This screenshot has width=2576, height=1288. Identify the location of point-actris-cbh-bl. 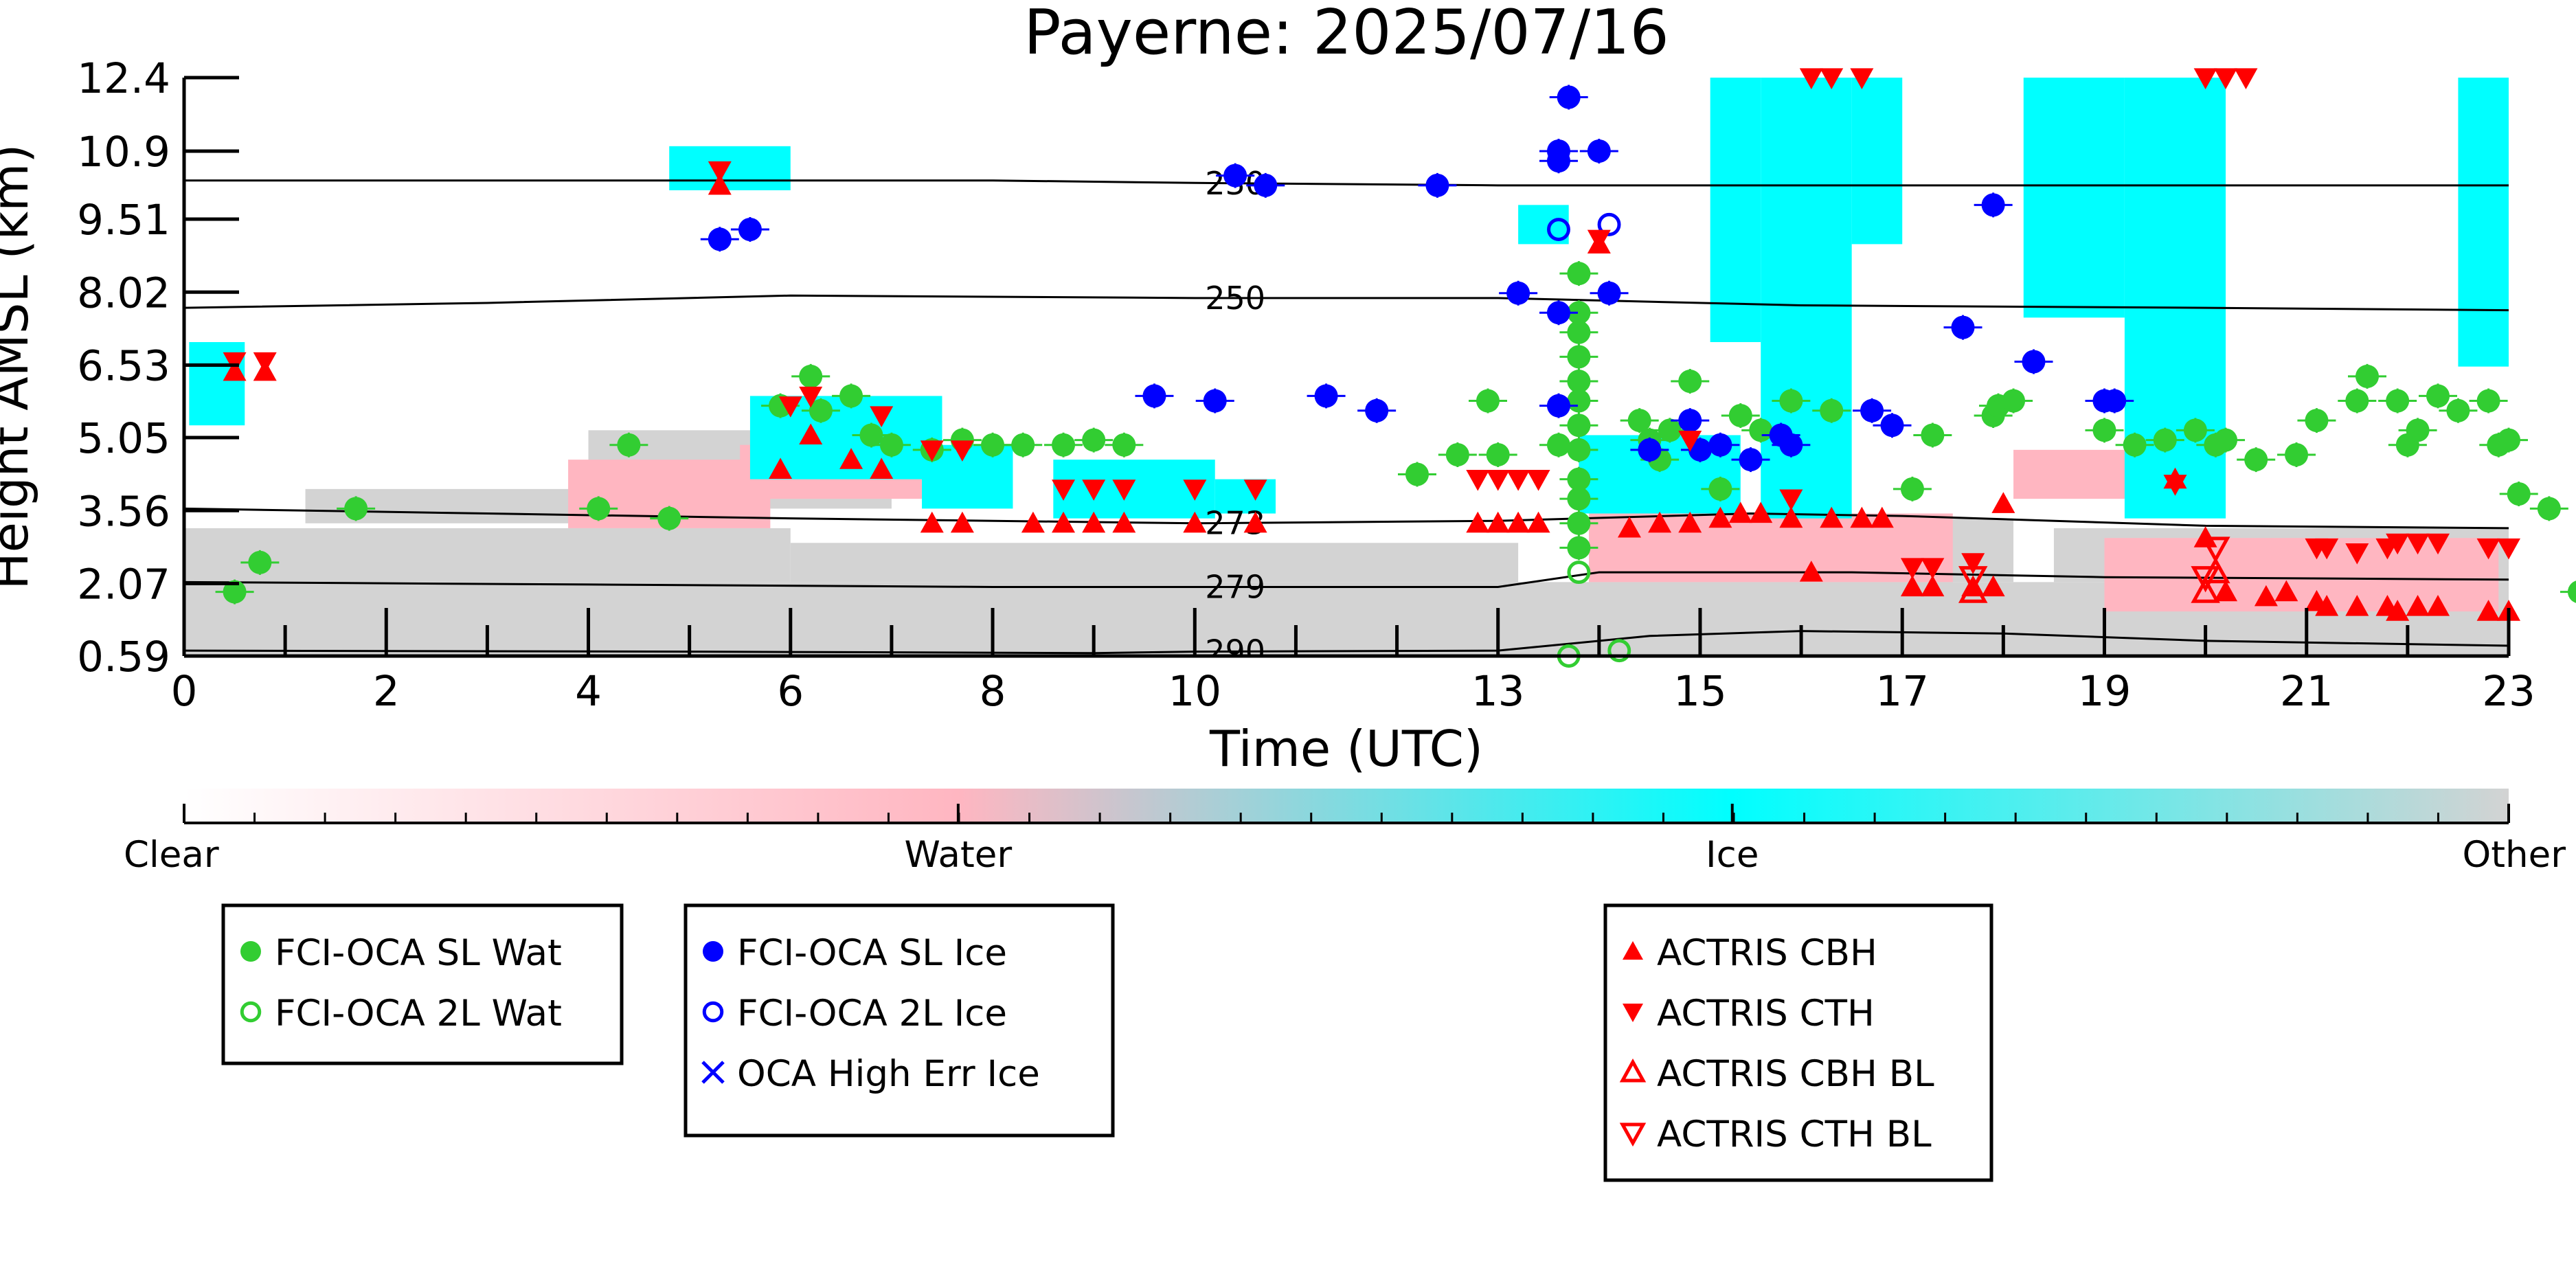
(2205, 589).